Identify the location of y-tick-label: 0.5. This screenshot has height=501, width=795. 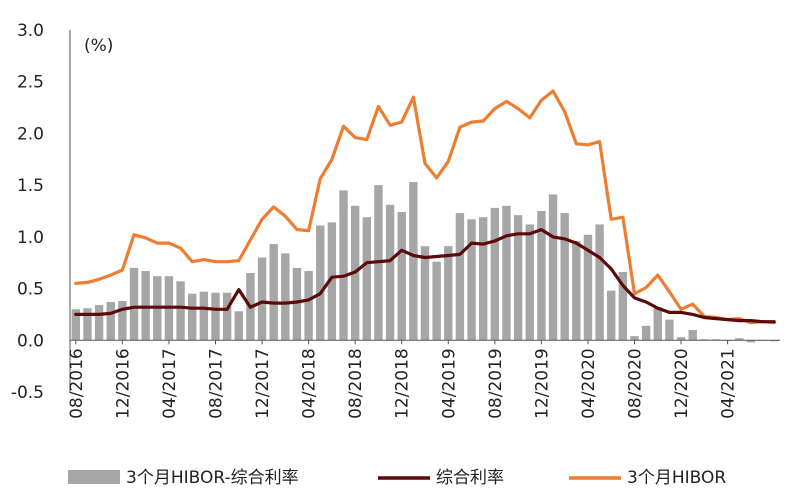
(30, 290).